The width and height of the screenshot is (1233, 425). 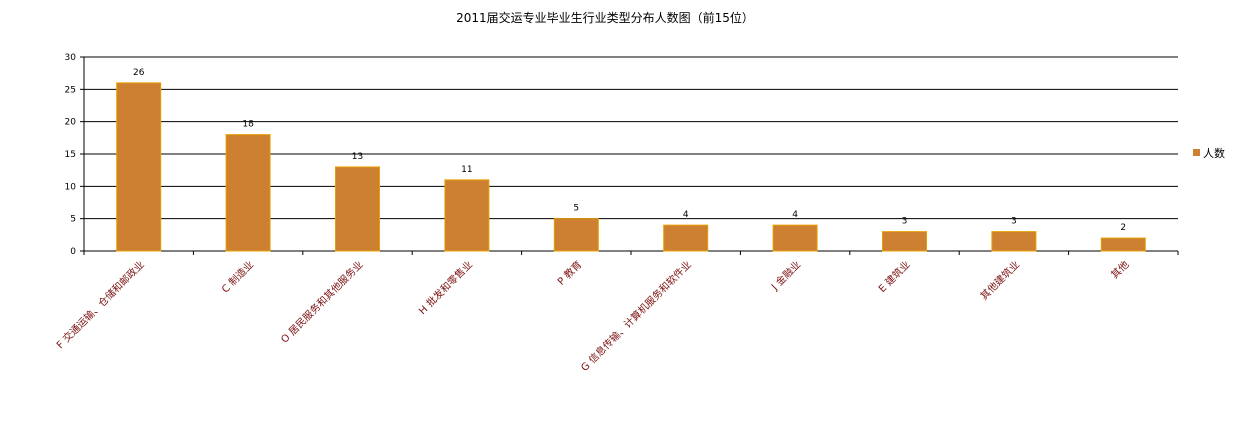 I want to click on y-tick-label: 15, so click(x=70, y=155).